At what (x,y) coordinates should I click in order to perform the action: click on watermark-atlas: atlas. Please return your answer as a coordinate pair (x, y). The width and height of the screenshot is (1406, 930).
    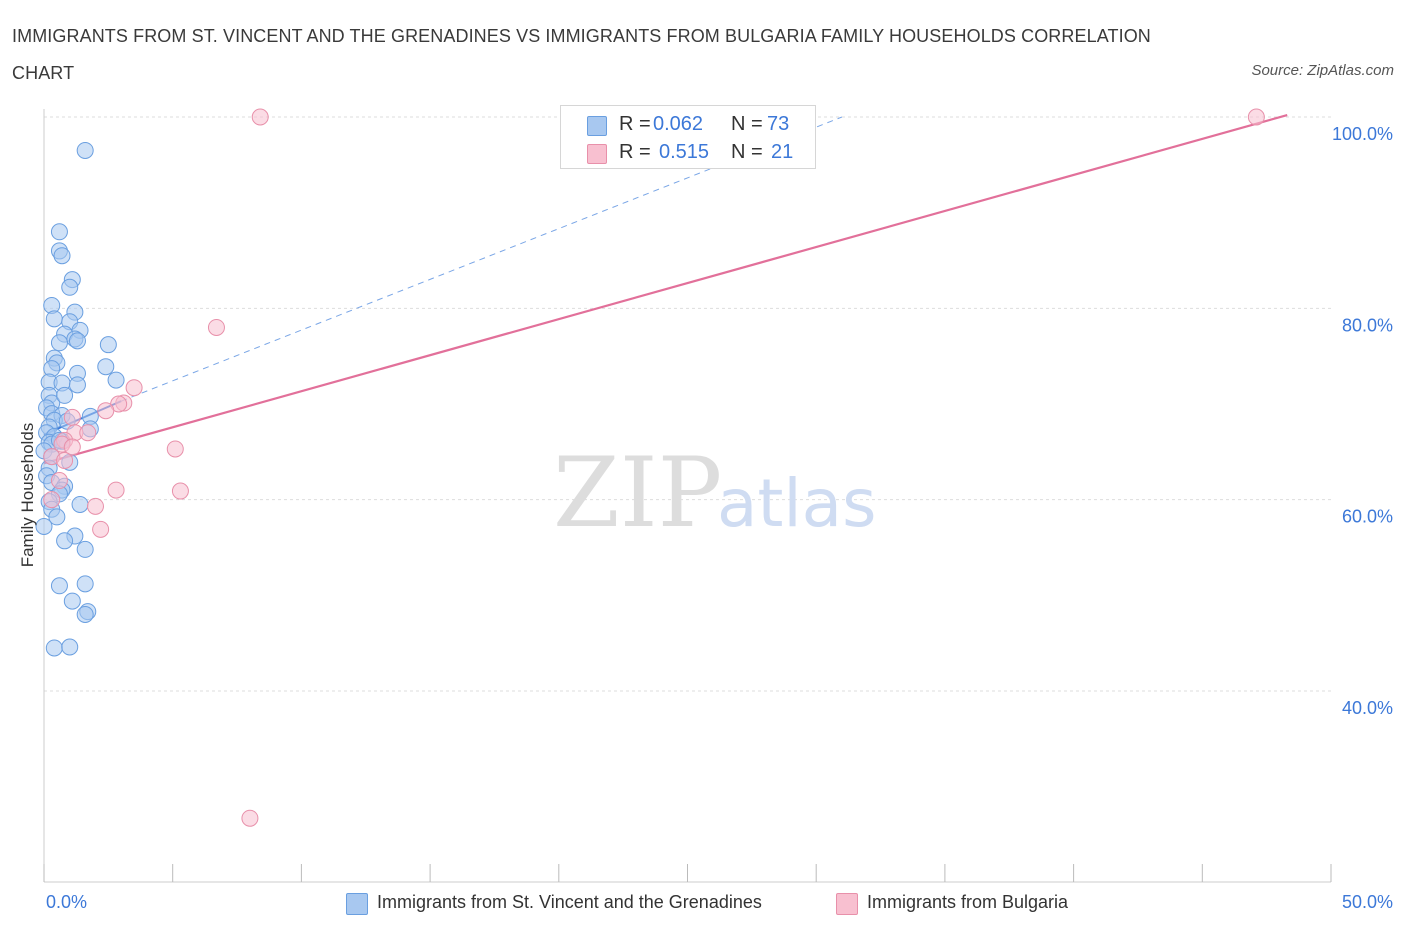
    Looking at the image, I should click on (797, 503).